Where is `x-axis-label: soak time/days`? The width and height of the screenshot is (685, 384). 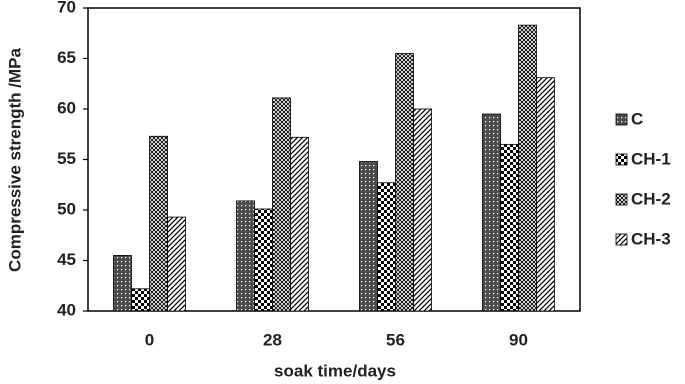 x-axis-label: soak time/days is located at coordinates (335, 370).